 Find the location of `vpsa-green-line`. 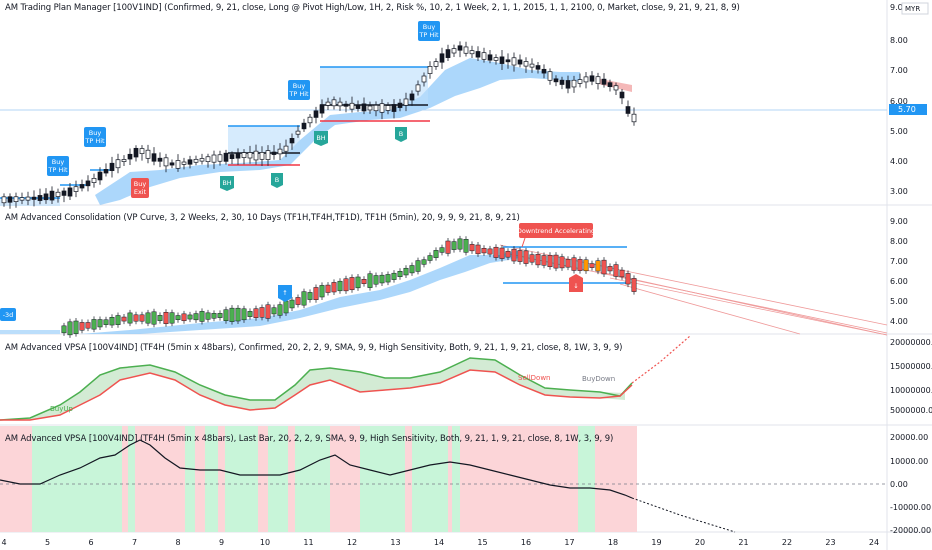

vpsa-green-line is located at coordinates (316, 389).